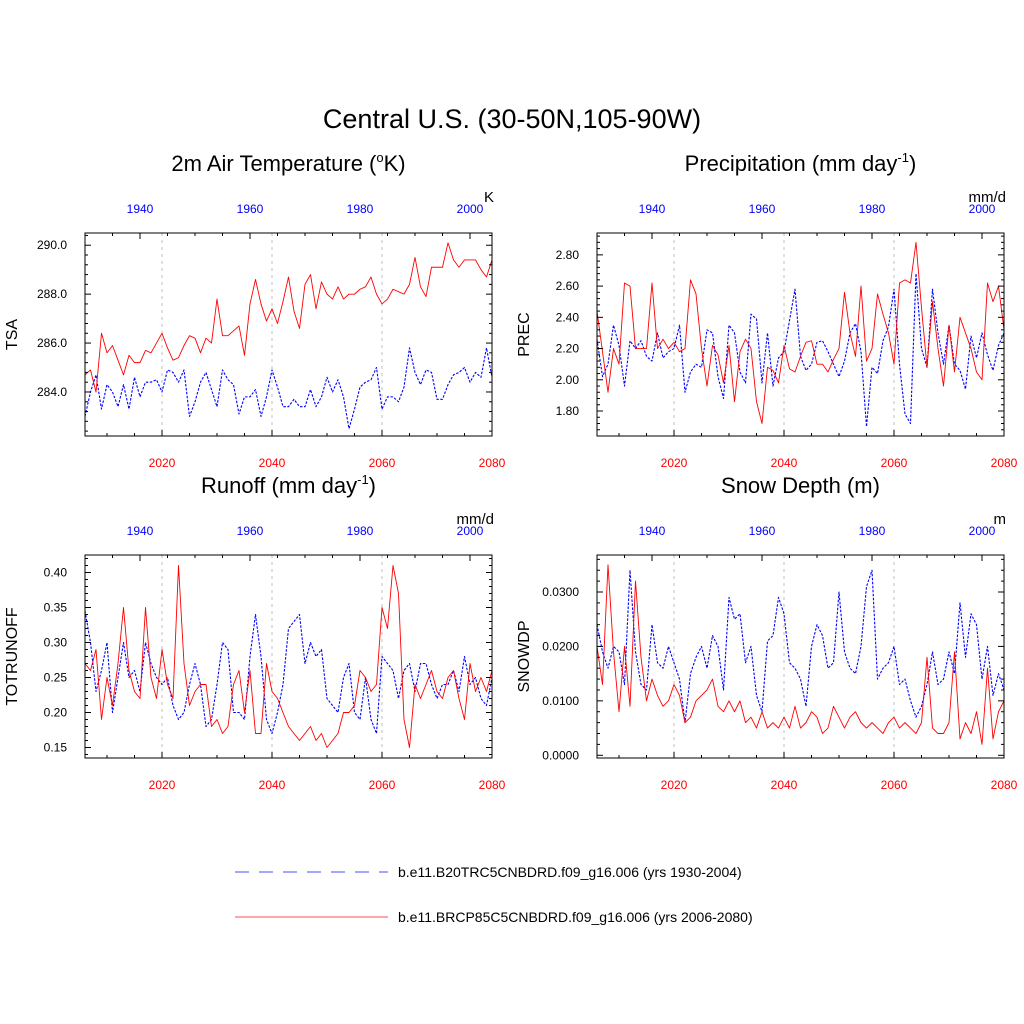 This screenshot has height=1024, width=1024. Describe the element at coordinates (274, 163) in the screenshot. I see `panel-title-main-tsa: 2m Air Temperature (` at that location.